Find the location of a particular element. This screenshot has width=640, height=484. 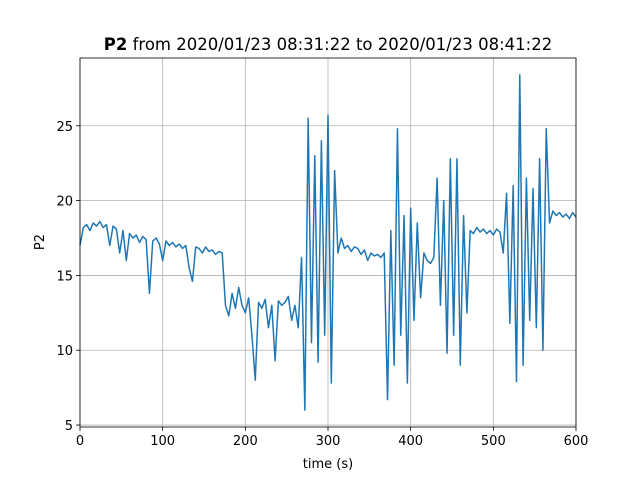

x-tick-label: 200 is located at coordinates (245, 441).